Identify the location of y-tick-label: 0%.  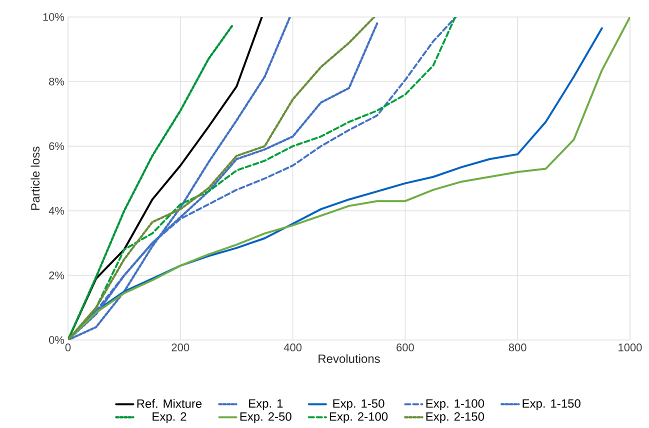
(56, 340).